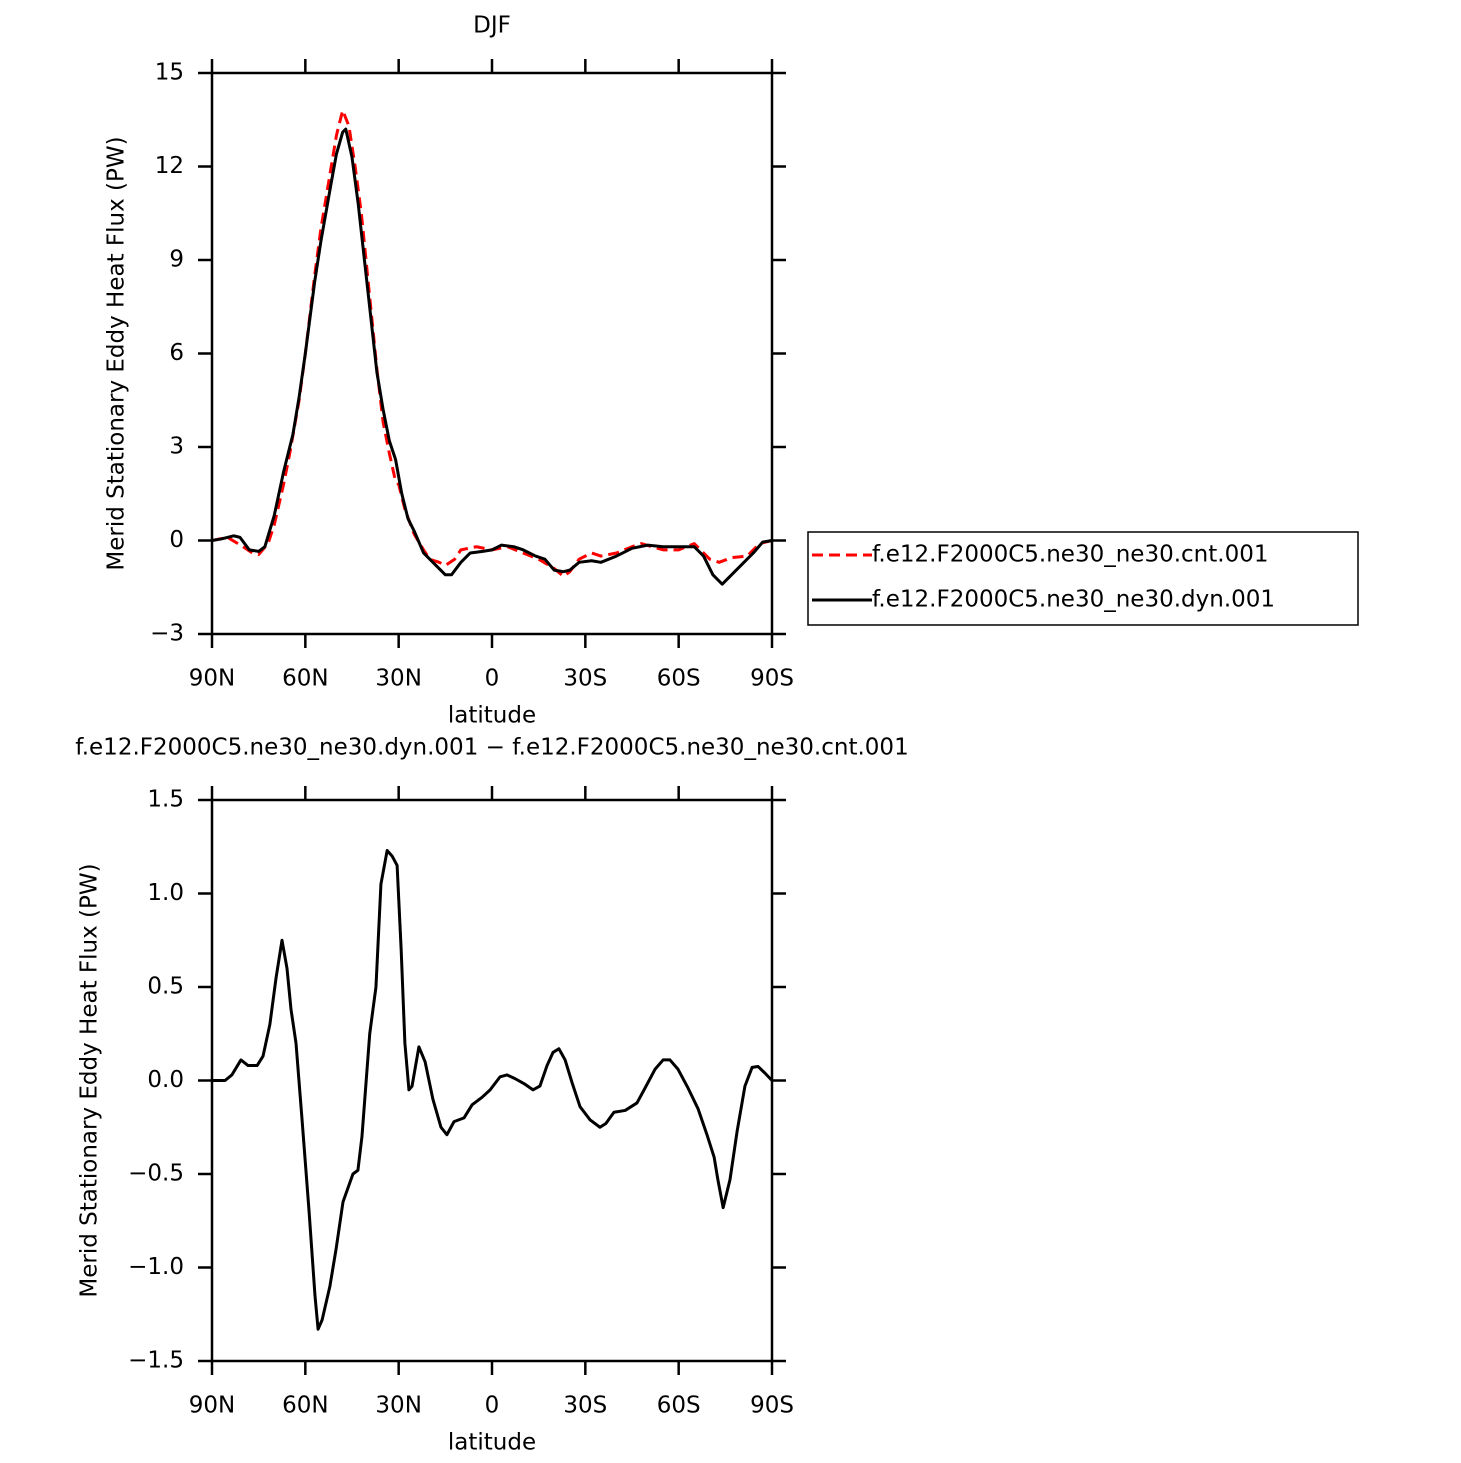 The image size is (1461, 1463). I want to click on chart-title: DJF, so click(492, 26).